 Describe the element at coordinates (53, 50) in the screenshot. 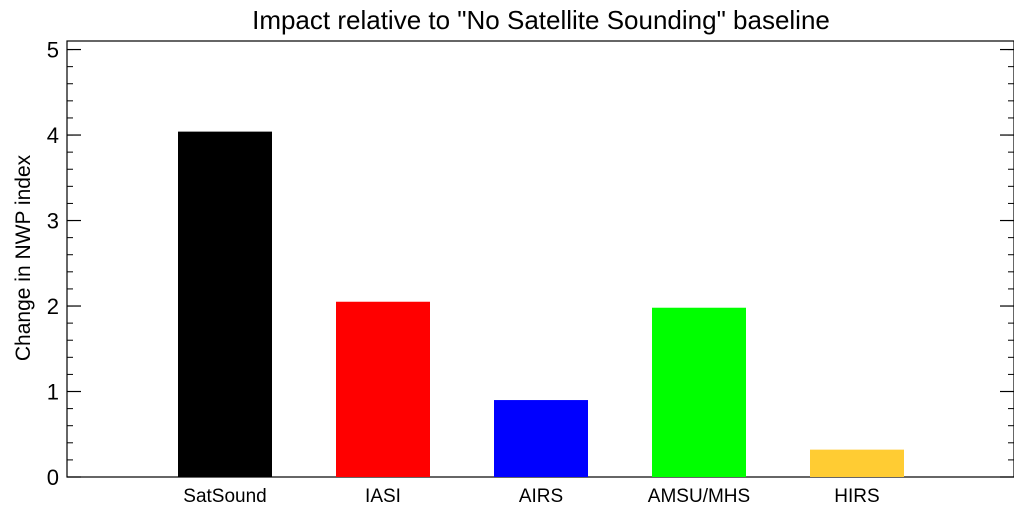

I see `y-tick-label: 5` at that location.